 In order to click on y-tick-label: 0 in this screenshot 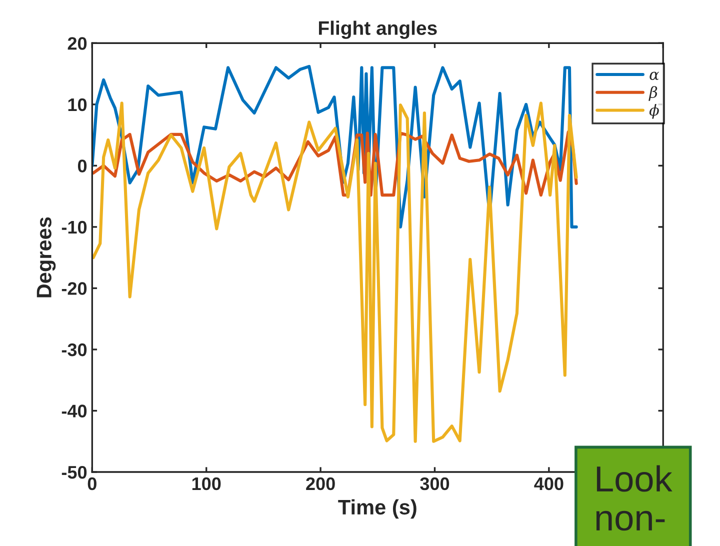, I will do `click(82, 166)`.